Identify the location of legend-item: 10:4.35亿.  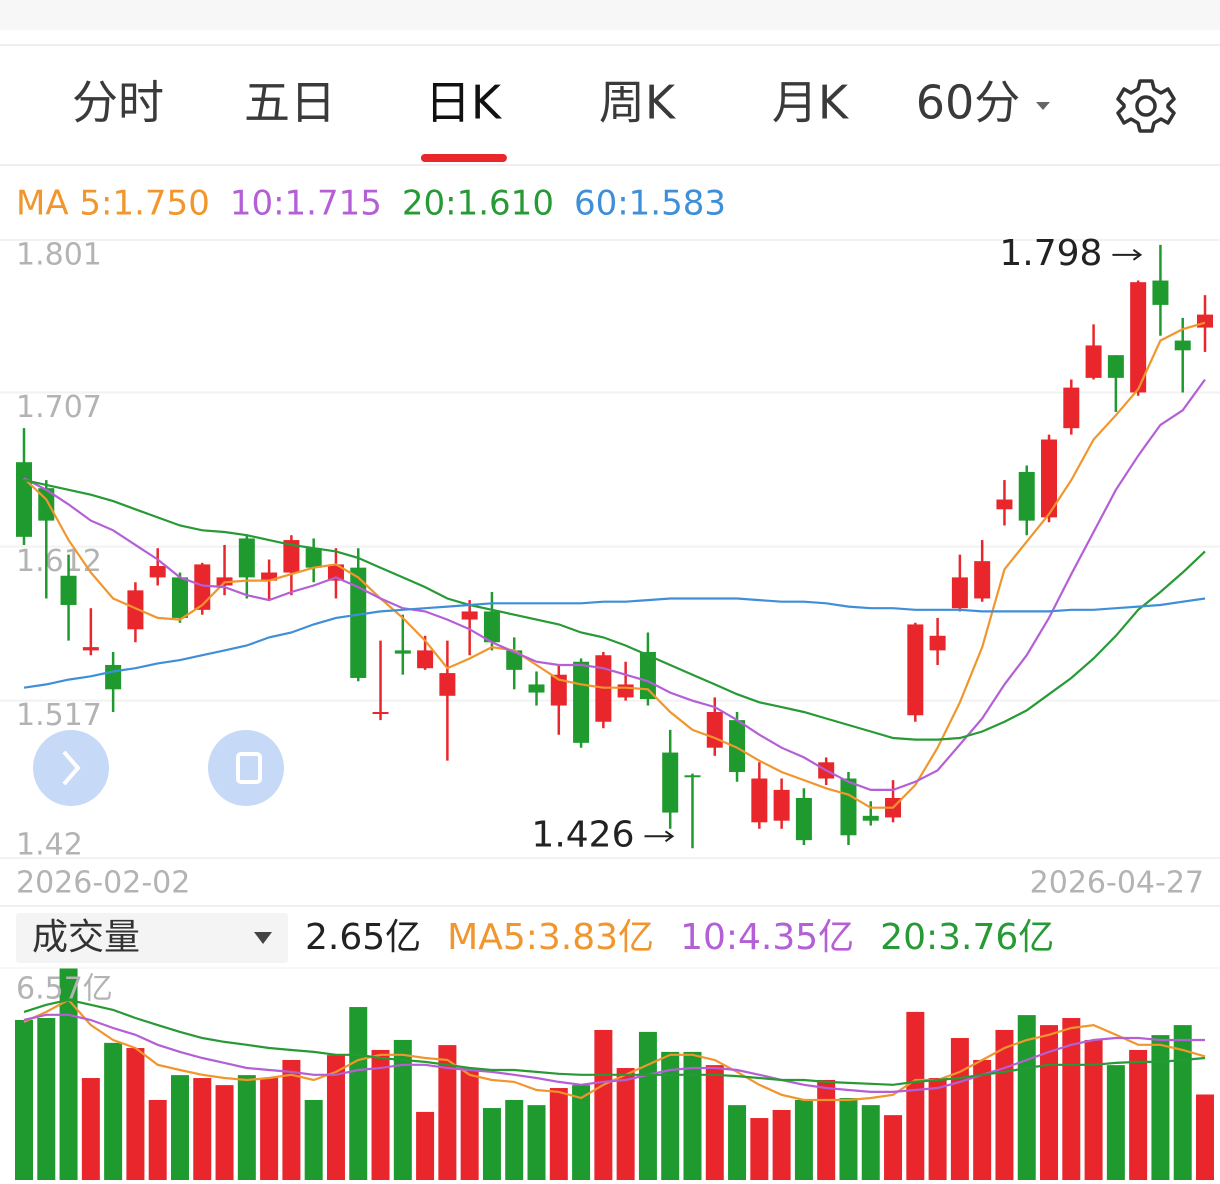
(767, 937).